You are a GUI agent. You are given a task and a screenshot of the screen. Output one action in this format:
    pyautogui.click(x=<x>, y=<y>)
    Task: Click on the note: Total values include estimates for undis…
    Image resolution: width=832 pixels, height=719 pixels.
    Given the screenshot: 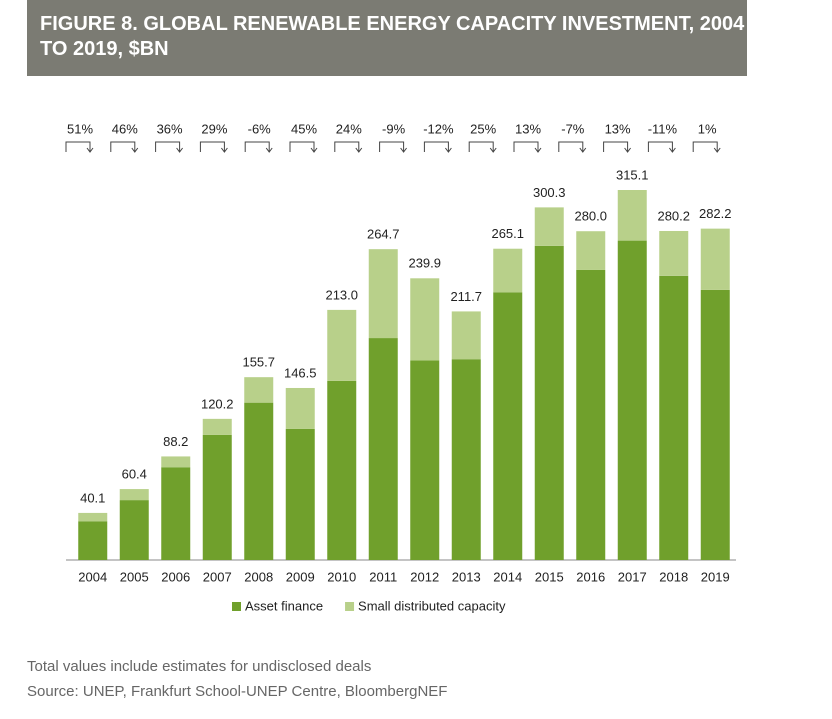 What is the action you would take?
    pyautogui.click(x=199, y=666)
    